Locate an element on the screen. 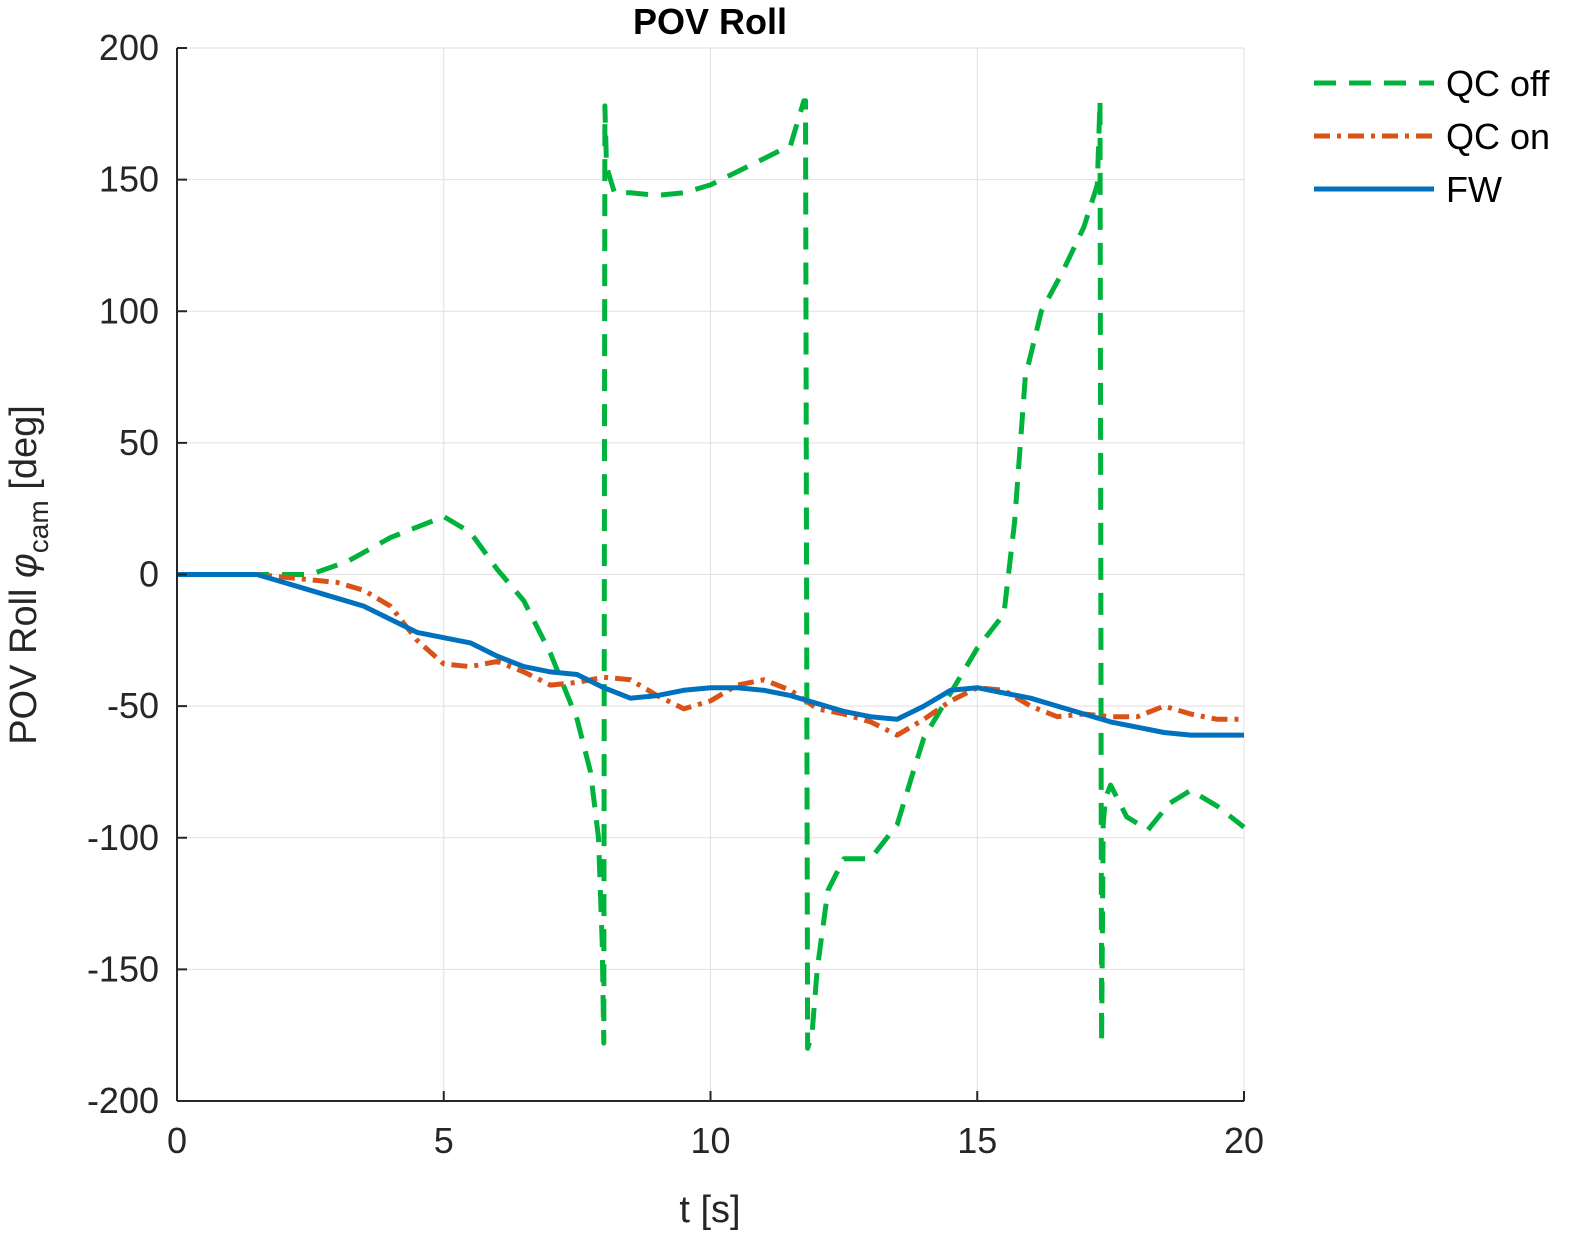 This screenshot has width=1596, height=1253. x-tick-label: 0 is located at coordinates (177, 1140).